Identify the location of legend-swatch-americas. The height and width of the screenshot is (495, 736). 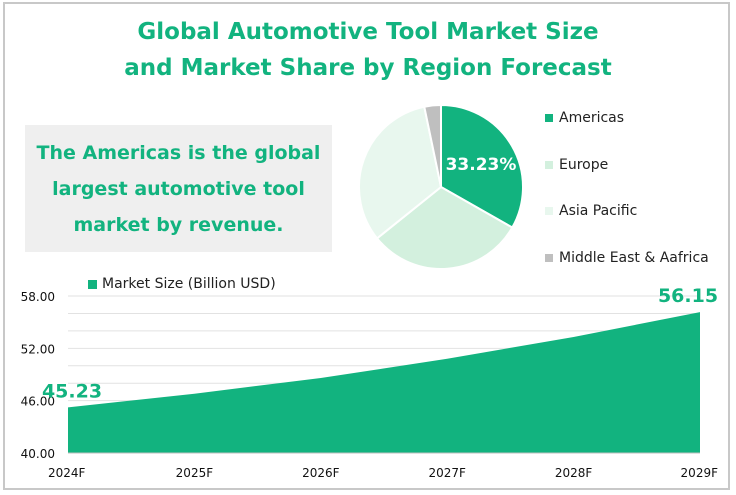
(549, 118).